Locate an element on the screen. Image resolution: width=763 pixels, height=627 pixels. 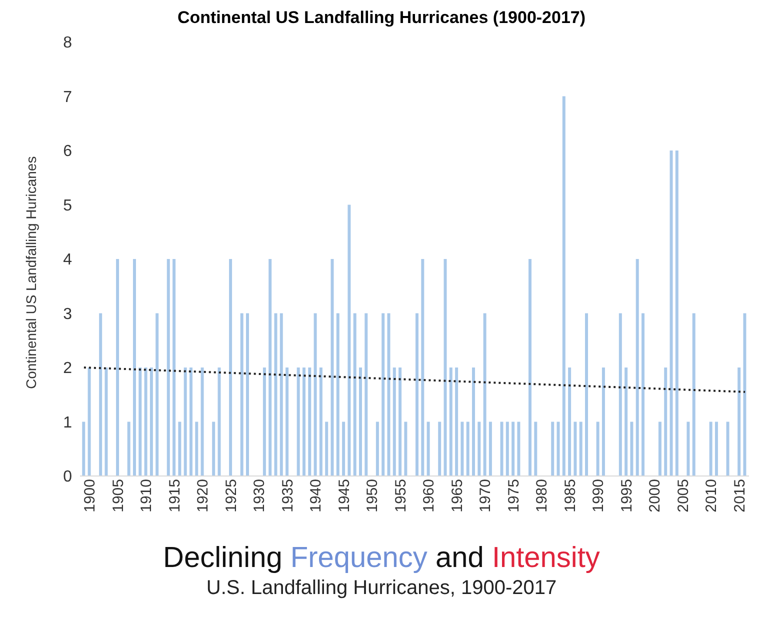
text: Declining Frequency and Intensity is located at coordinates (381, 558).